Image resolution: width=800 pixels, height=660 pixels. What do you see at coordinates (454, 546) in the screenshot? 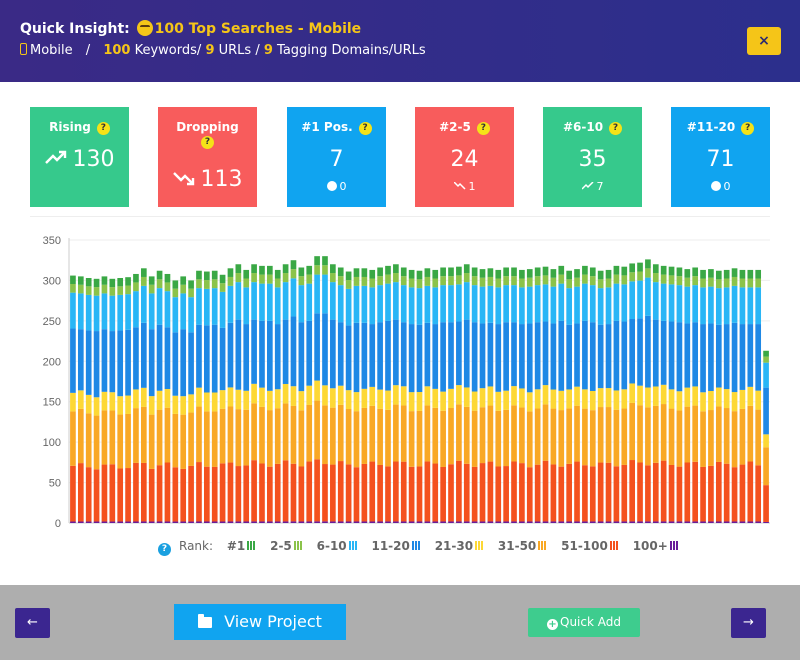
I see `legend-label: 21-30` at bounding box center [454, 546].